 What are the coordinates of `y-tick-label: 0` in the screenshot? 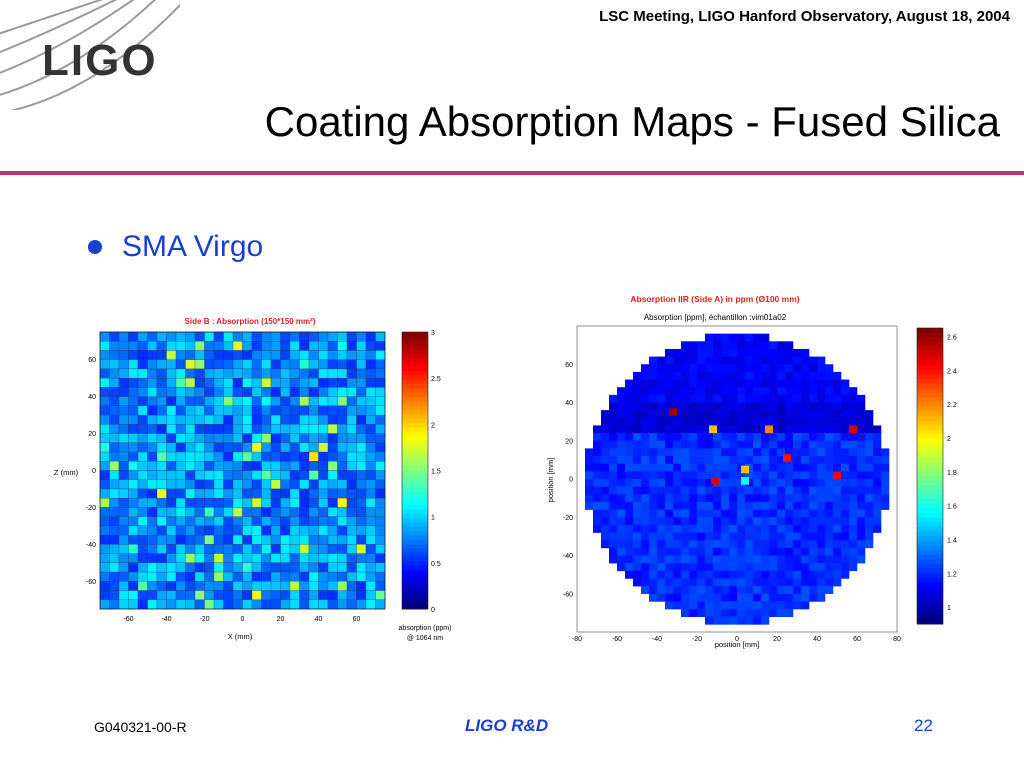 It's located at (94, 471).